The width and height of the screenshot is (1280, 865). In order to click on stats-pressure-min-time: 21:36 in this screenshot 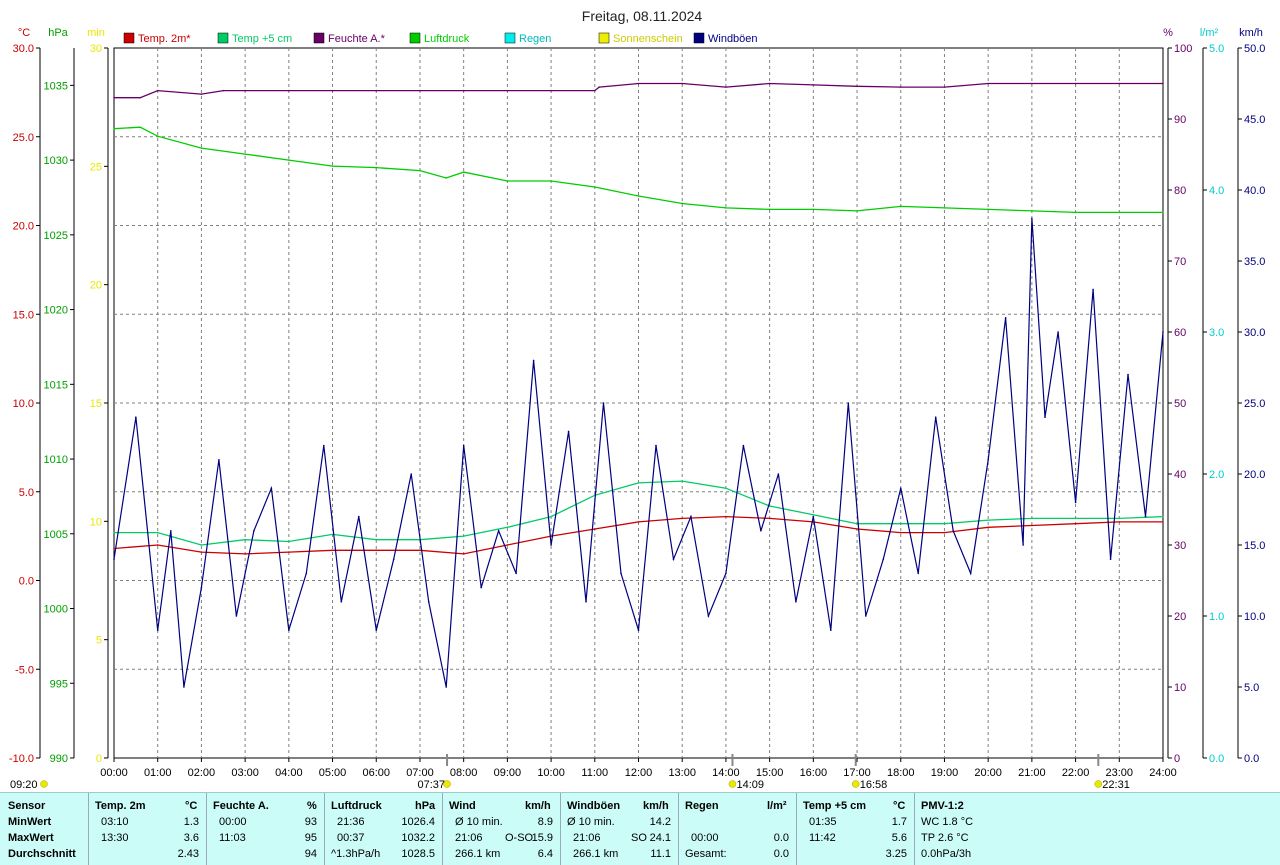, I will do `click(351, 822)`.